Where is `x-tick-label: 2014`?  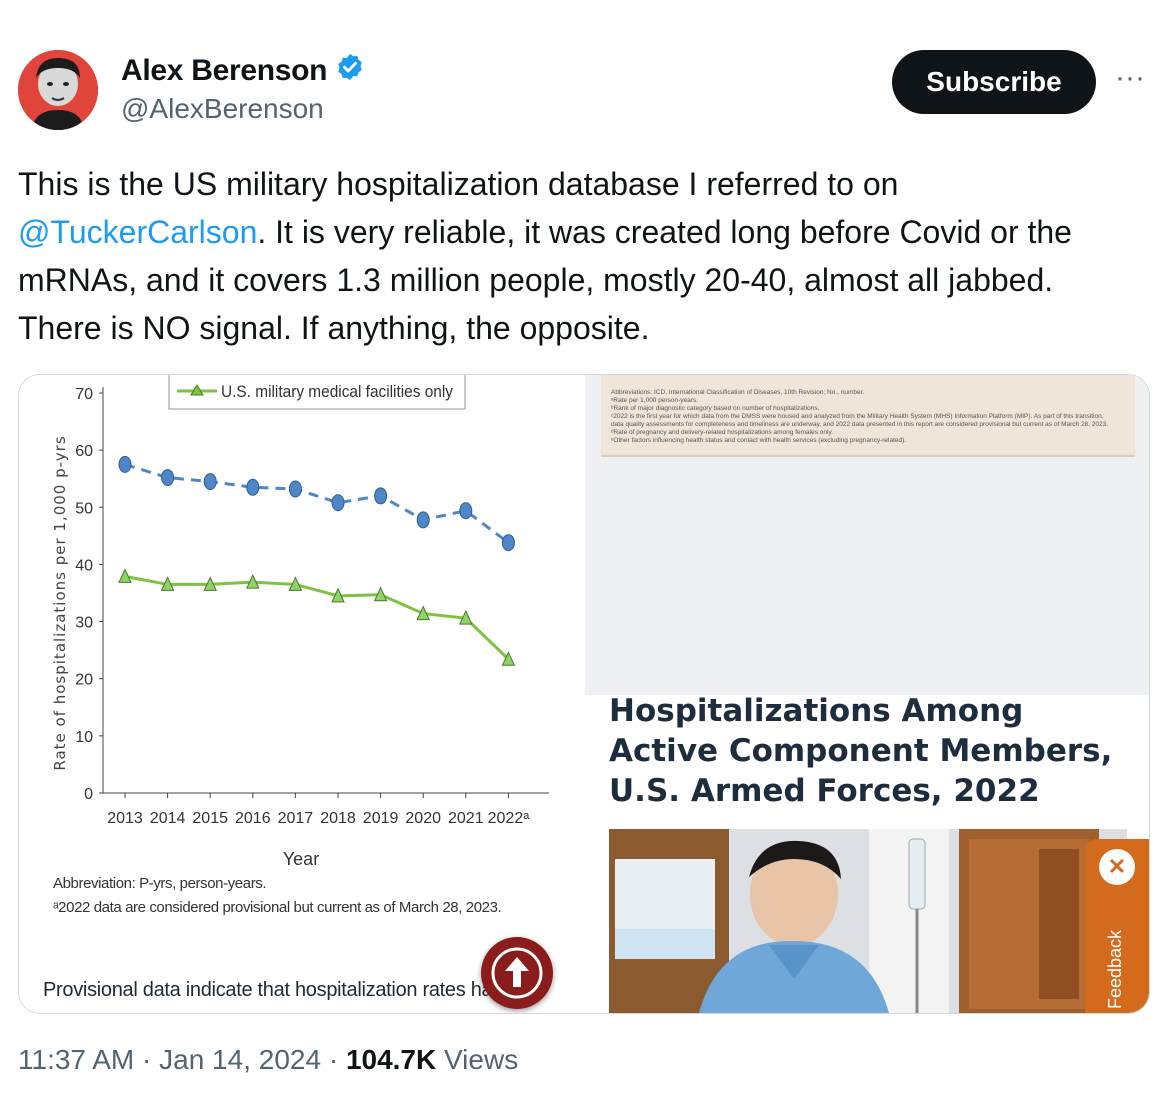
x-tick-label: 2014 is located at coordinates (168, 818).